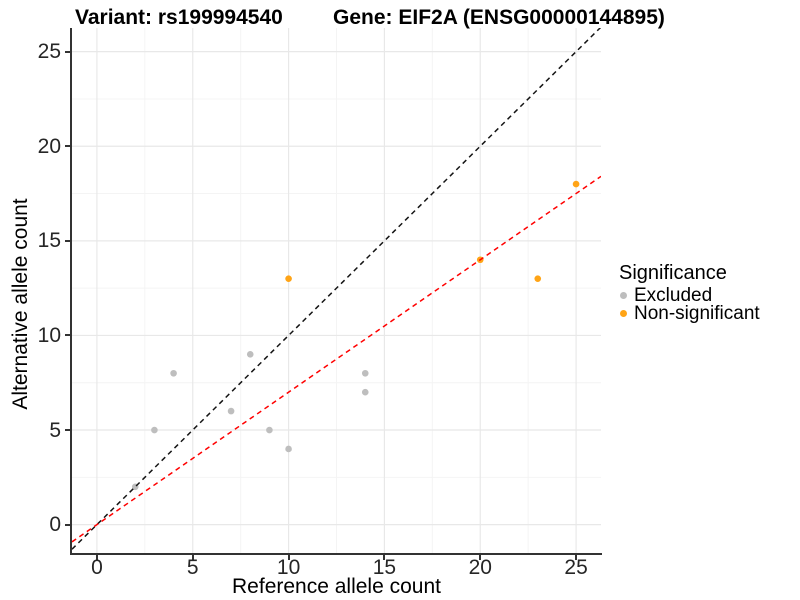 The width and height of the screenshot is (800, 600). I want to click on legend-items: Excluded Non-significant, so click(689, 304).